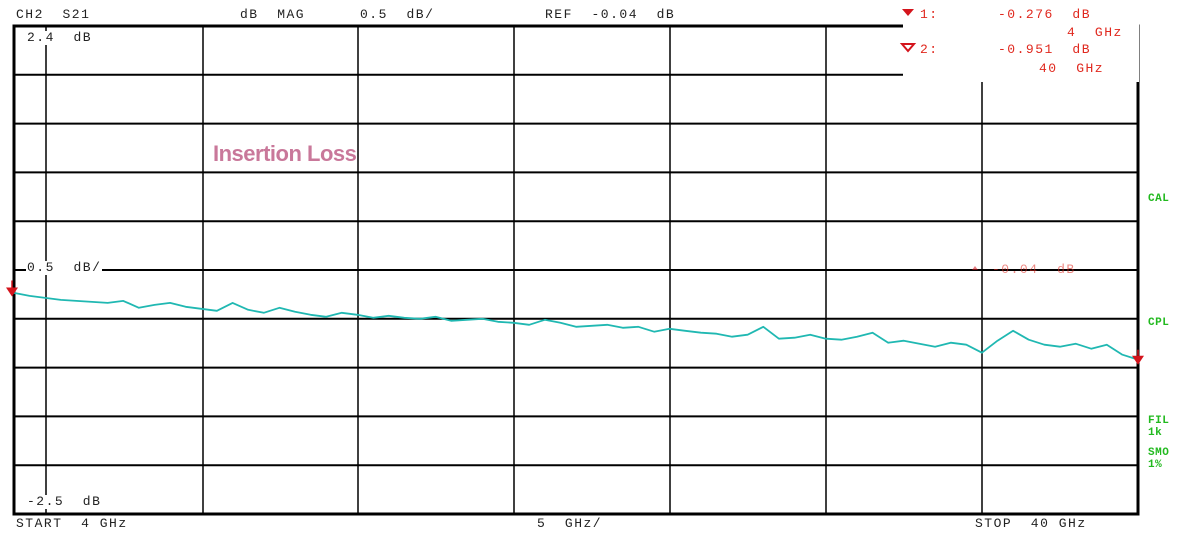 Image resolution: width=1189 pixels, height=534 pixels. I want to click on reference-label: REF -0.04 dB, so click(610, 14).